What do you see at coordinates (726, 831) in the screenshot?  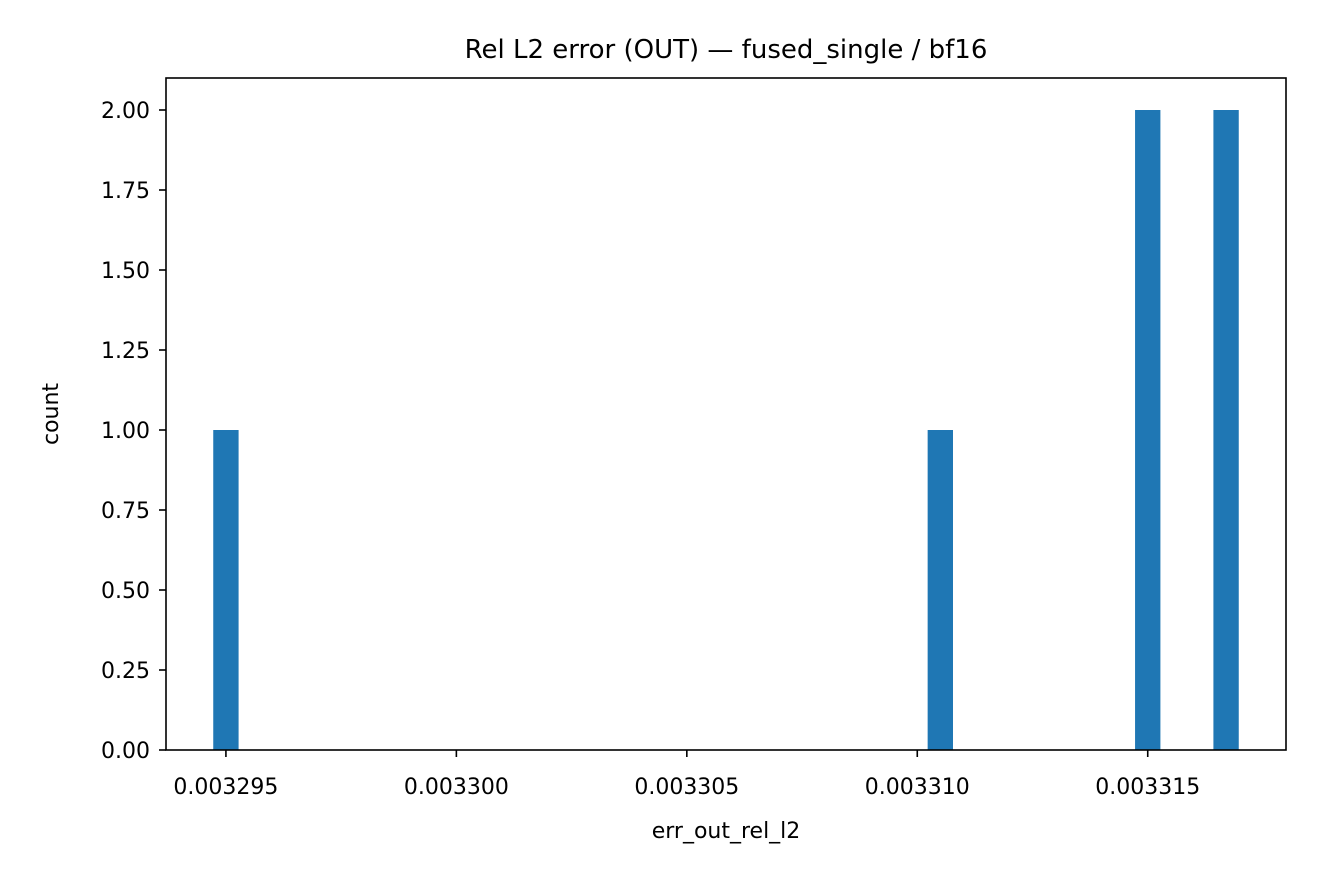 I see `x-axis-label: err_out_rel_l2` at bounding box center [726, 831].